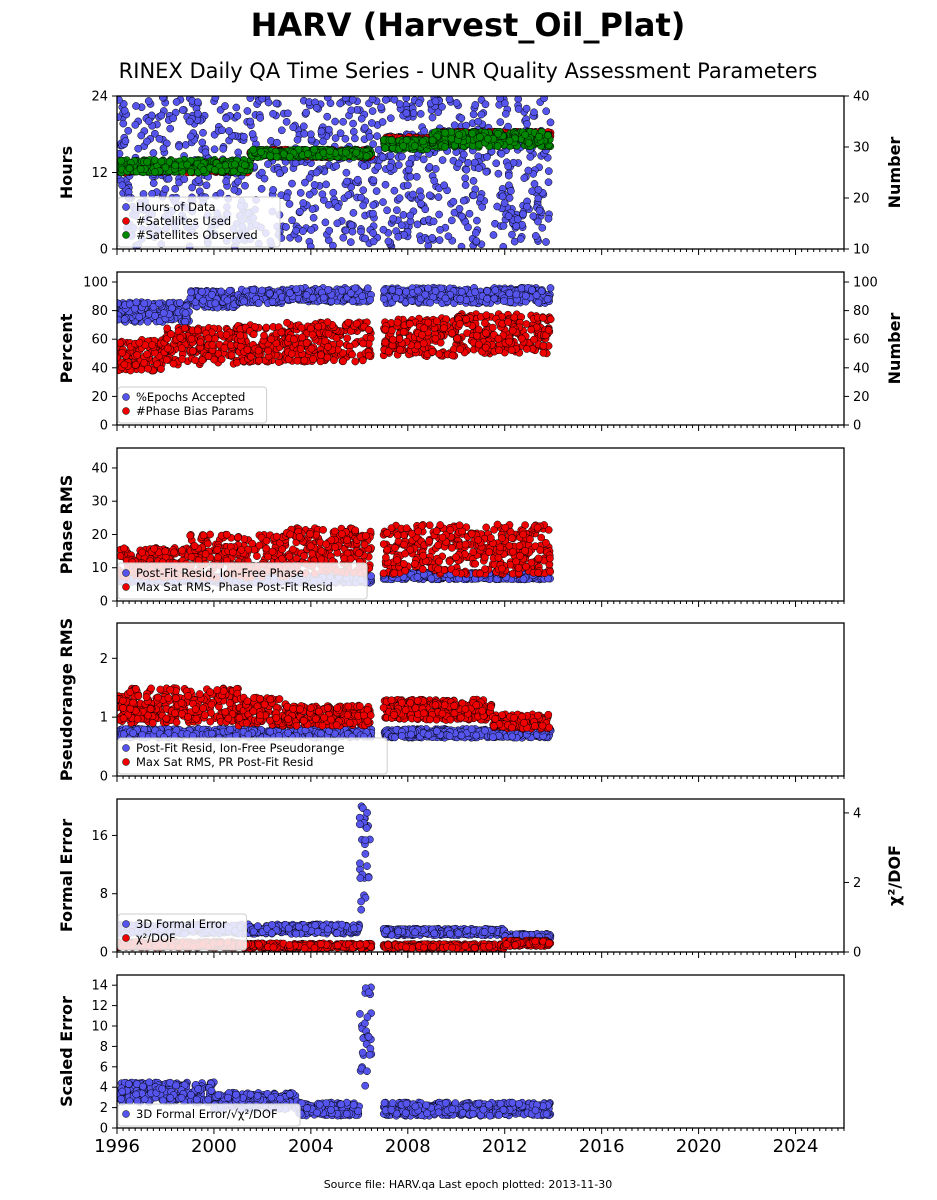 The height and width of the screenshot is (1200, 937). Describe the element at coordinates (190, 397) in the screenshot. I see `legend-label: %Epochs Accepted` at that location.